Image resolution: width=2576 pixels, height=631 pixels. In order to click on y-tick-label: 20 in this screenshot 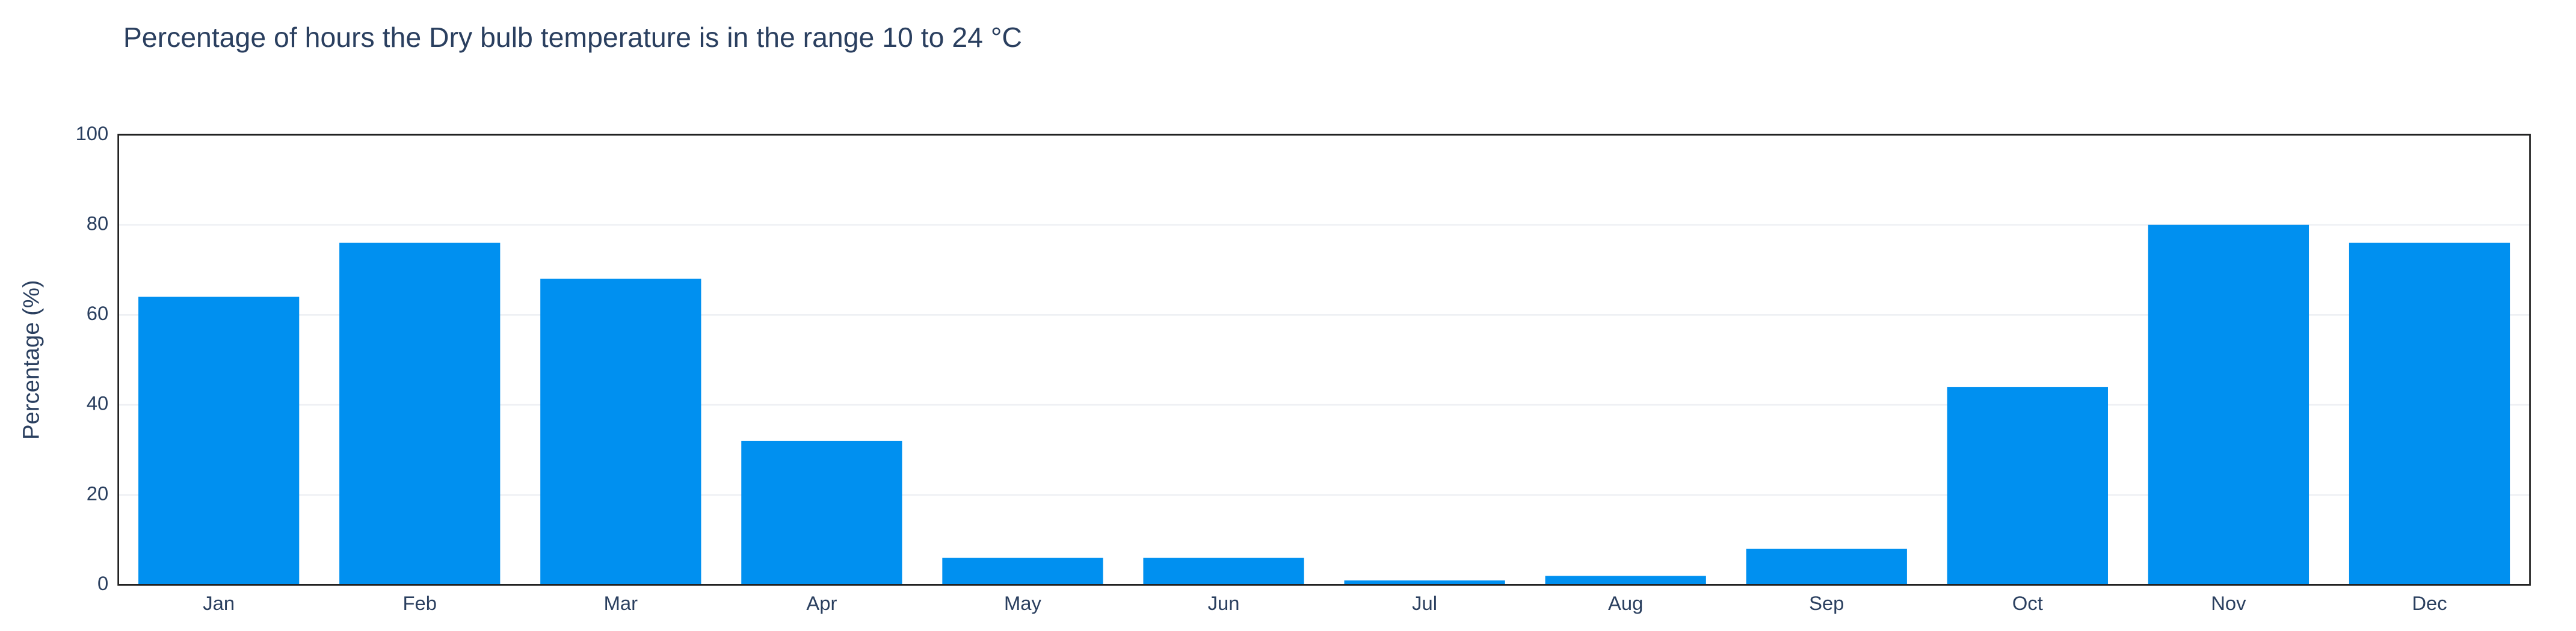, I will do `click(97, 493)`.